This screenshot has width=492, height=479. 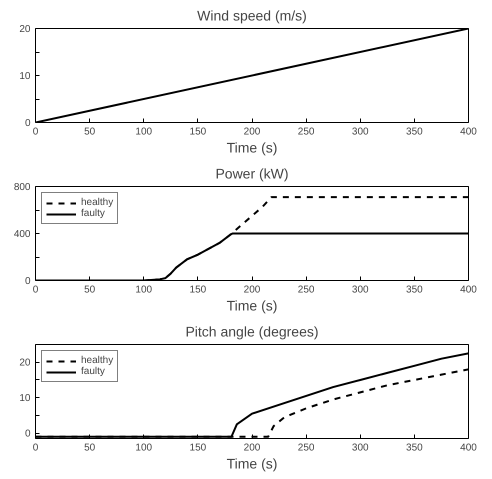 What do you see at coordinates (252, 16) in the screenshot?
I see `chart-title: Wind speed (m/s)` at bounding box center [252, 16].